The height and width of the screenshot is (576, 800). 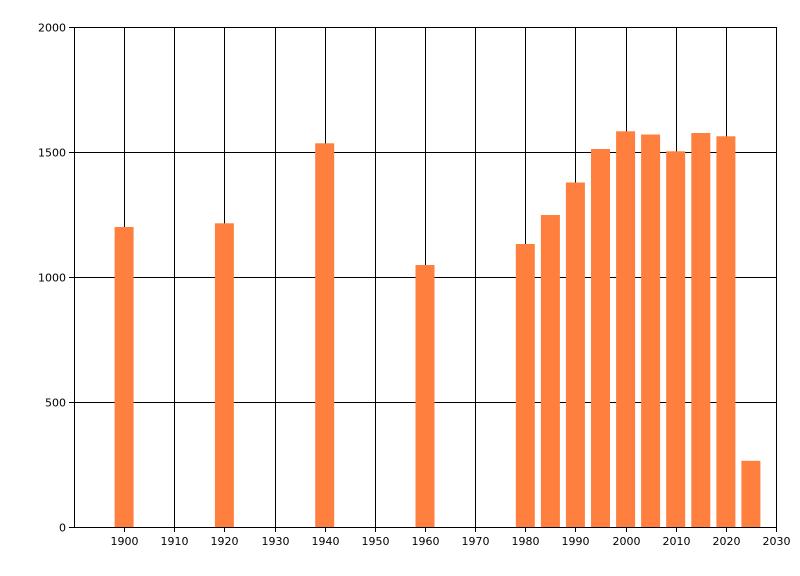 I want to click on x-tick-label: 2000, so click(x=627, y=541).